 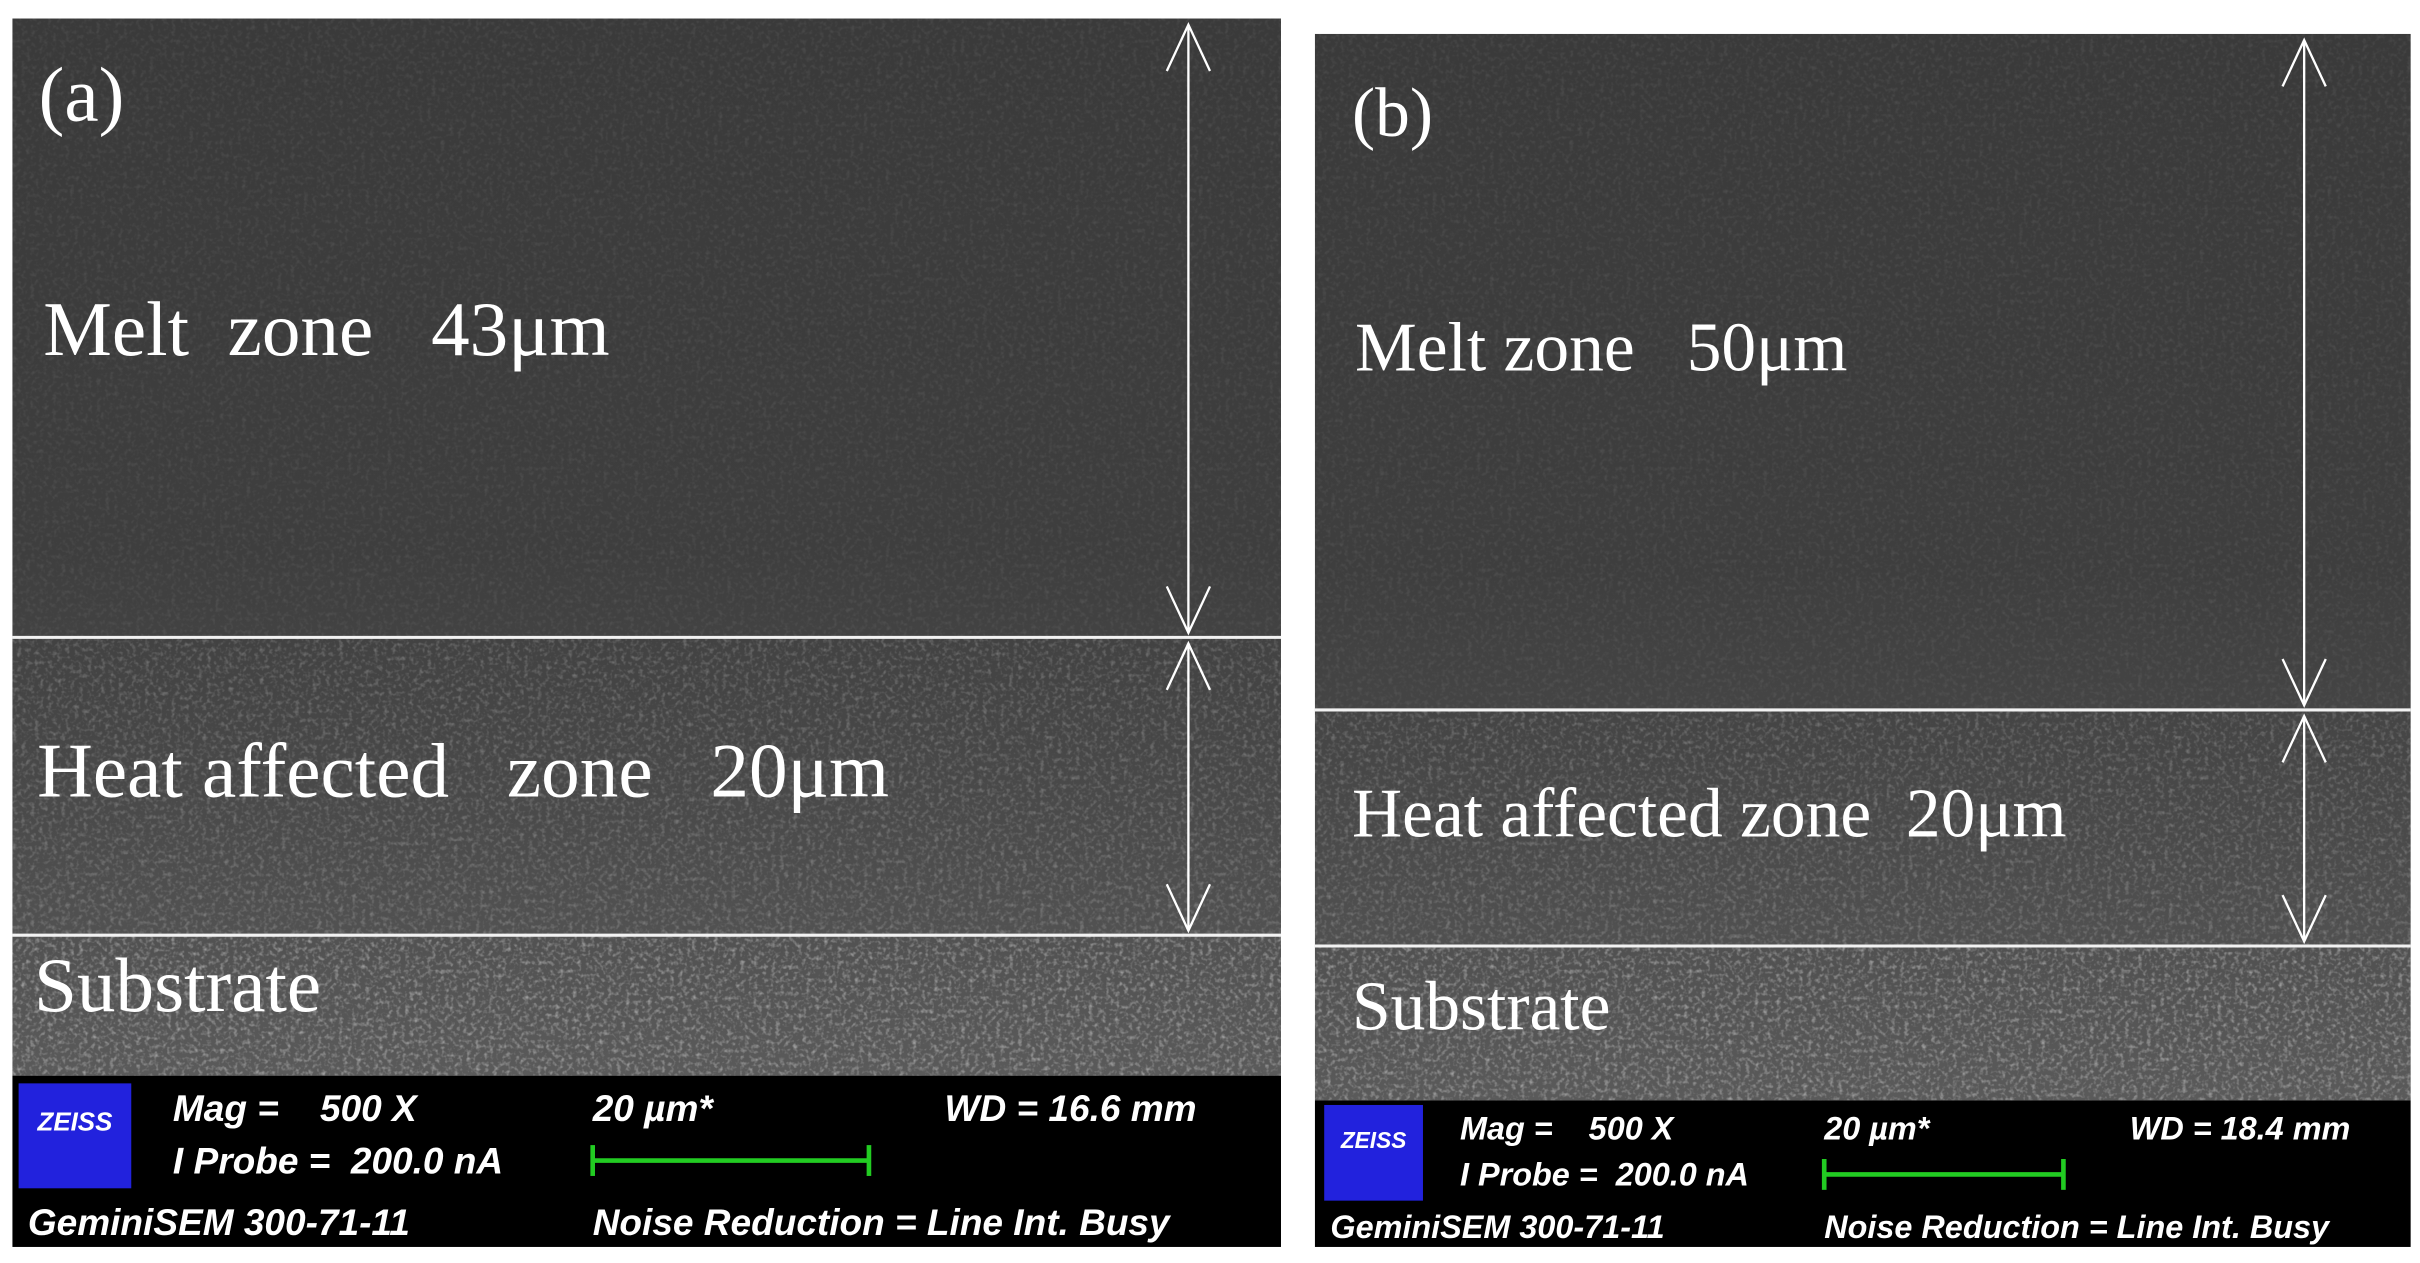 I want to click on working-distance: WD = 18.4 mm, so click(x=2240, y=1128).